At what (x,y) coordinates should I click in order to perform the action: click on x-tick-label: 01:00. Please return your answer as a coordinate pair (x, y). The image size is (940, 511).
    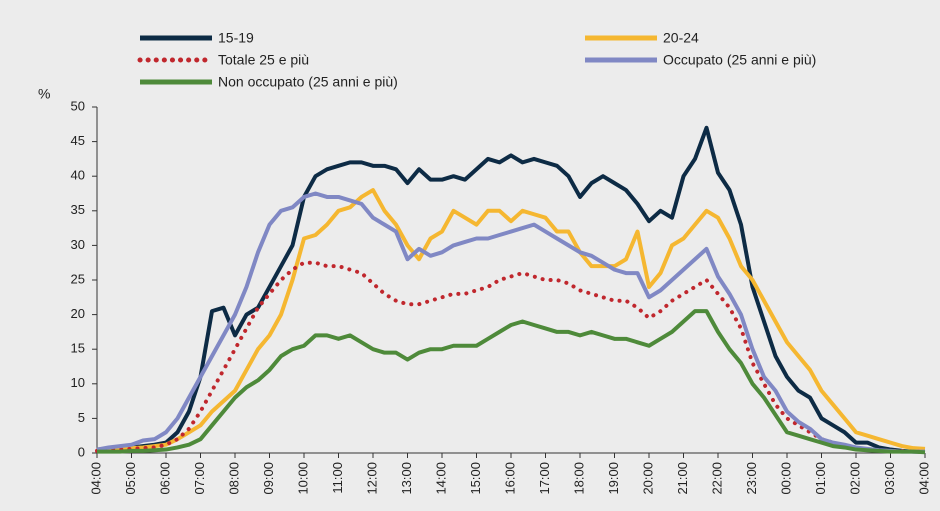
    Looking at the image, I should click on (820, 478).